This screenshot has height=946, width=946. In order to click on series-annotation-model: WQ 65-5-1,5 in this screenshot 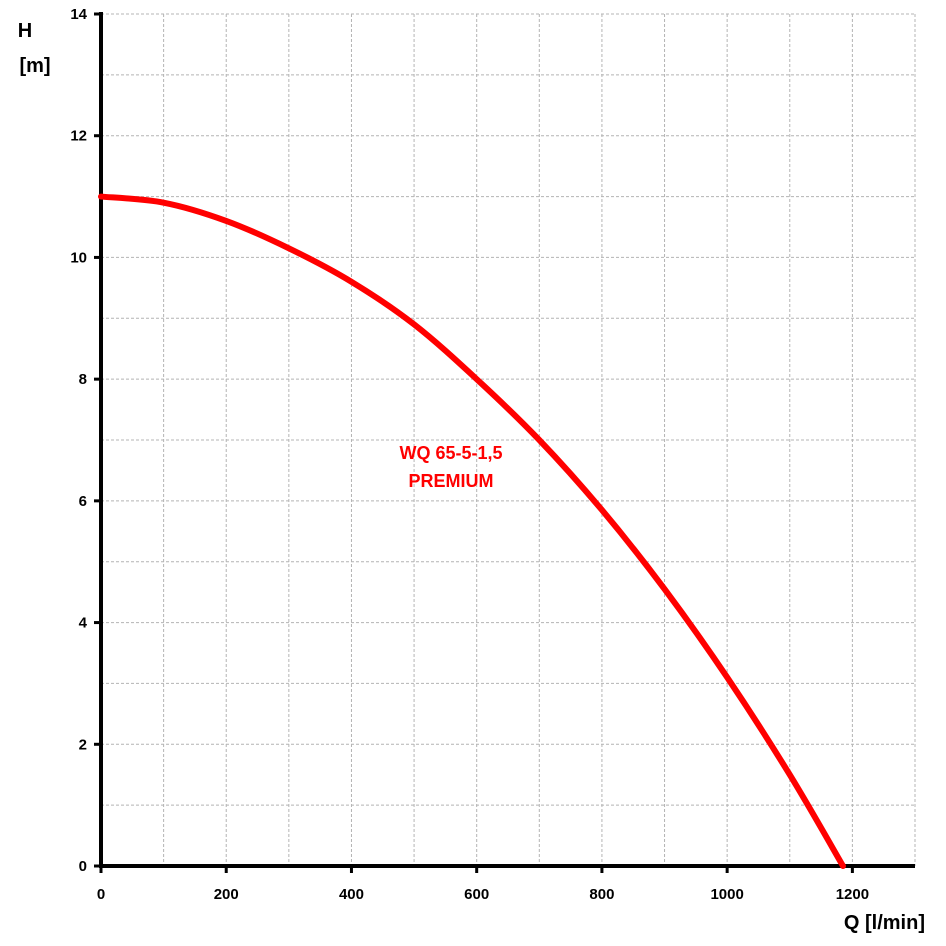, I will do `click(450, 453)`.